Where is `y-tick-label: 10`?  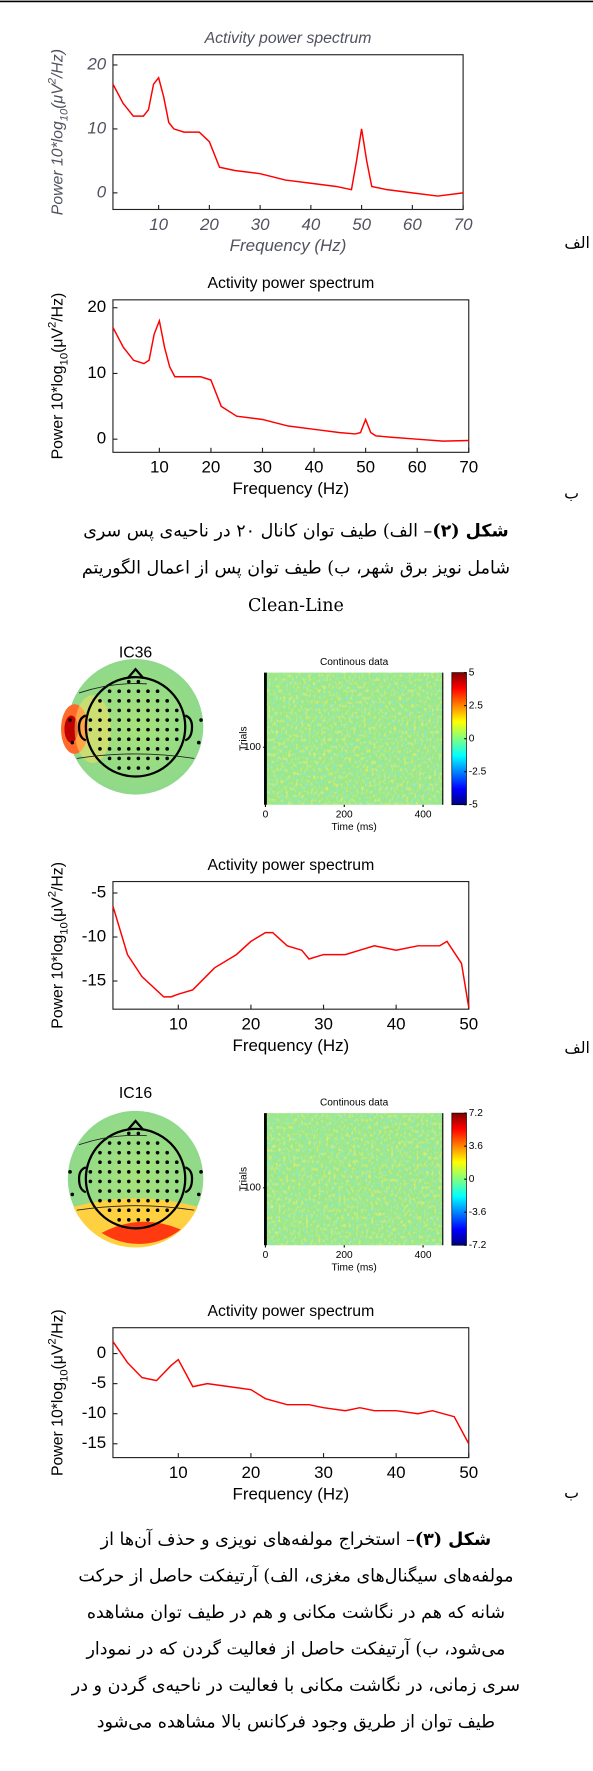 y-tick-label: 10 is located at coordinates (96, 372).